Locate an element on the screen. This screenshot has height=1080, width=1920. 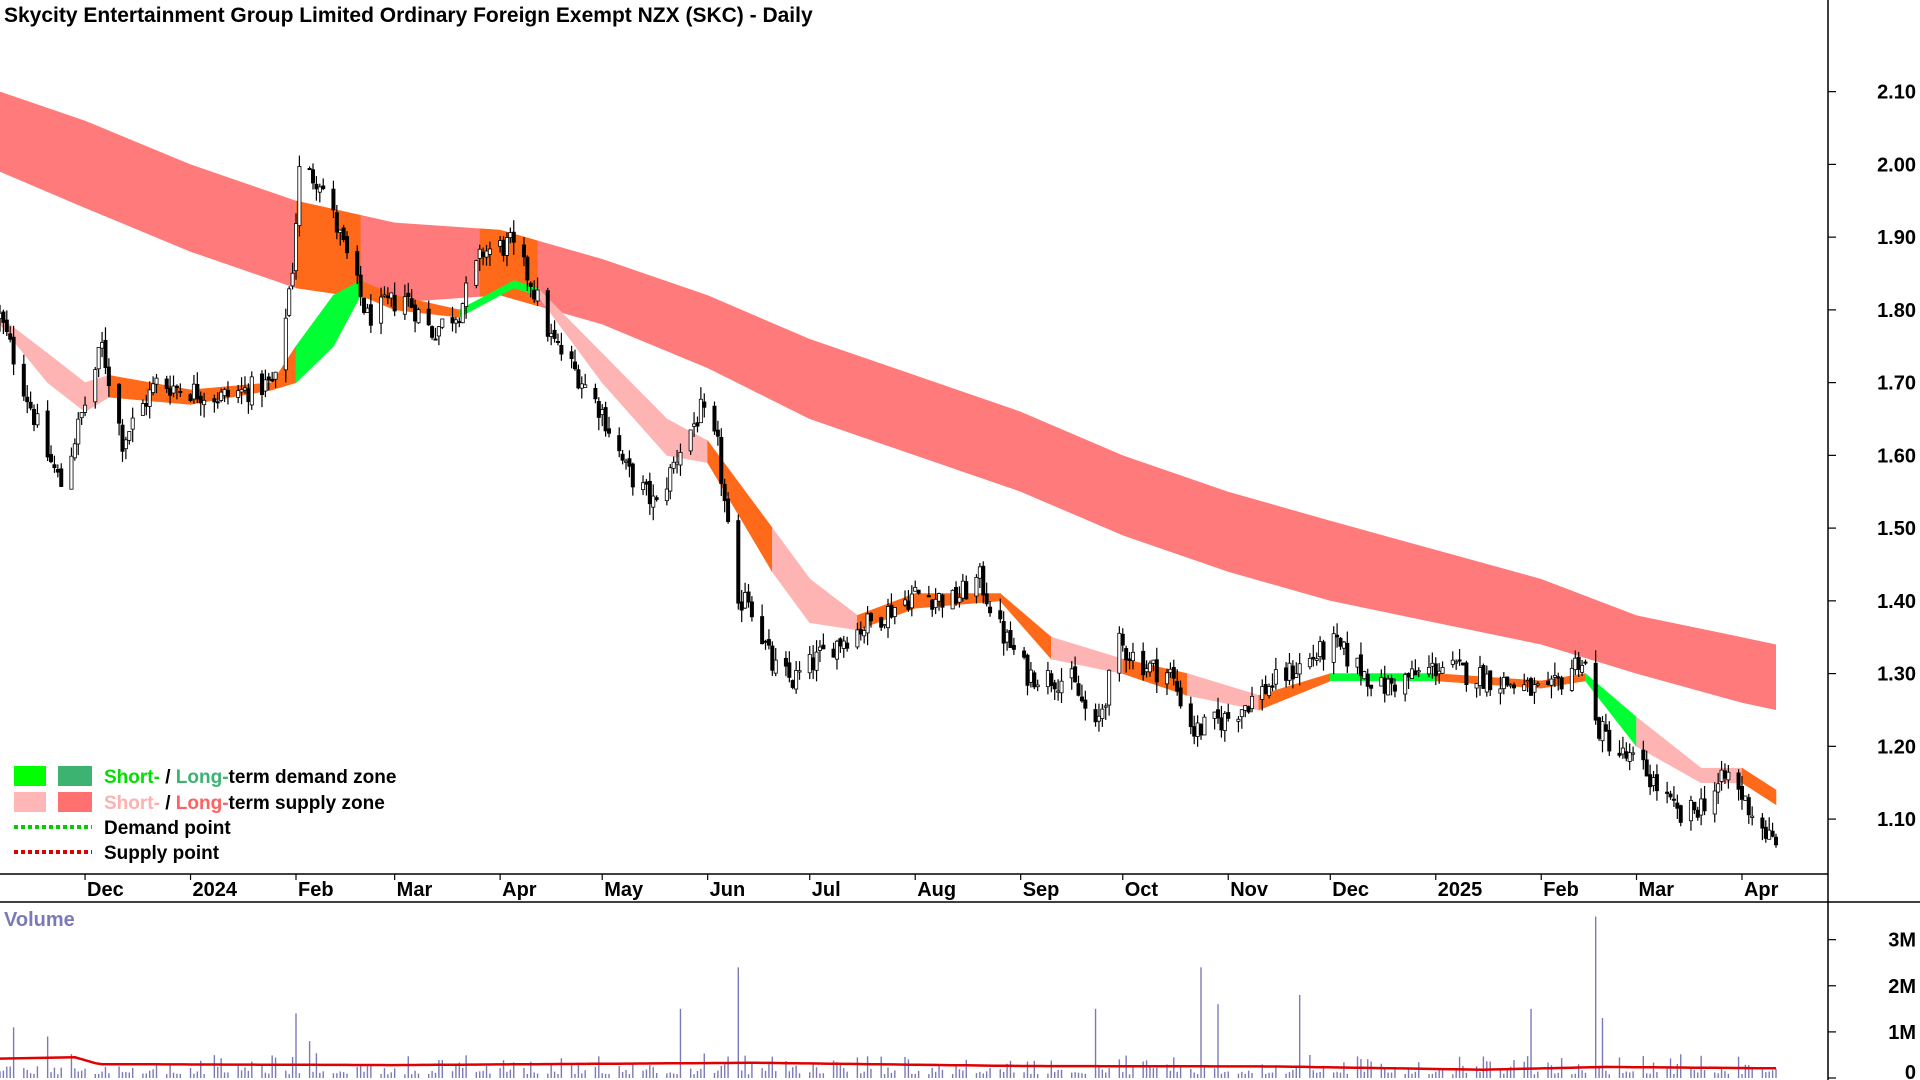
volume-tick-label: 0 is located at coordinates (1910, 1071).